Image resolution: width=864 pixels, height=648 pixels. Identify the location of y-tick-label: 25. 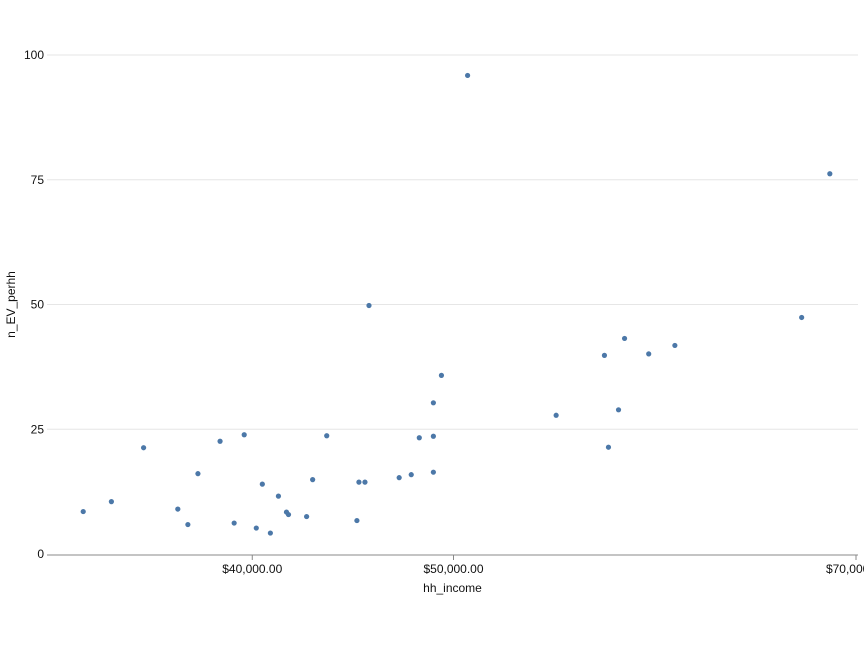
(38, 429).